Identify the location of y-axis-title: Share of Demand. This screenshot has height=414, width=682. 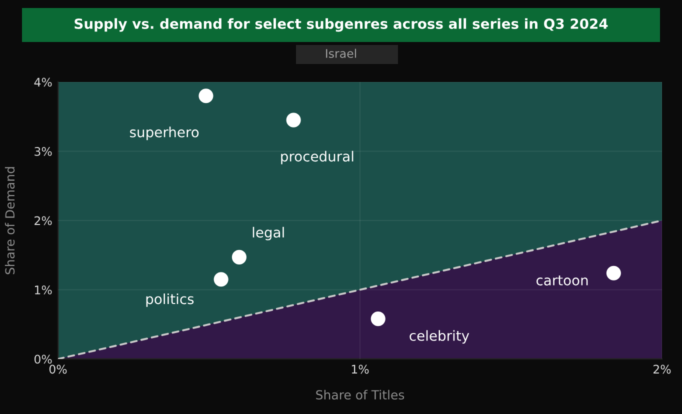
(9, 220).